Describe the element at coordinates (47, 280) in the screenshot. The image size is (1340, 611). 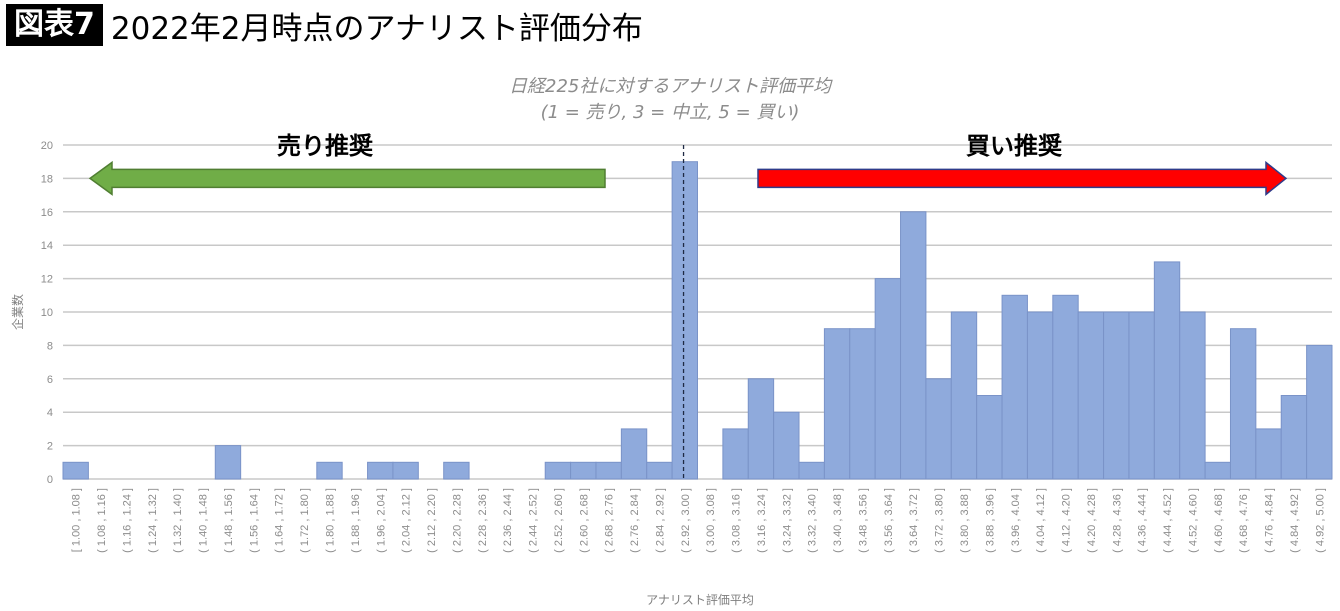
I see `y-tick-label: 12` at that location.